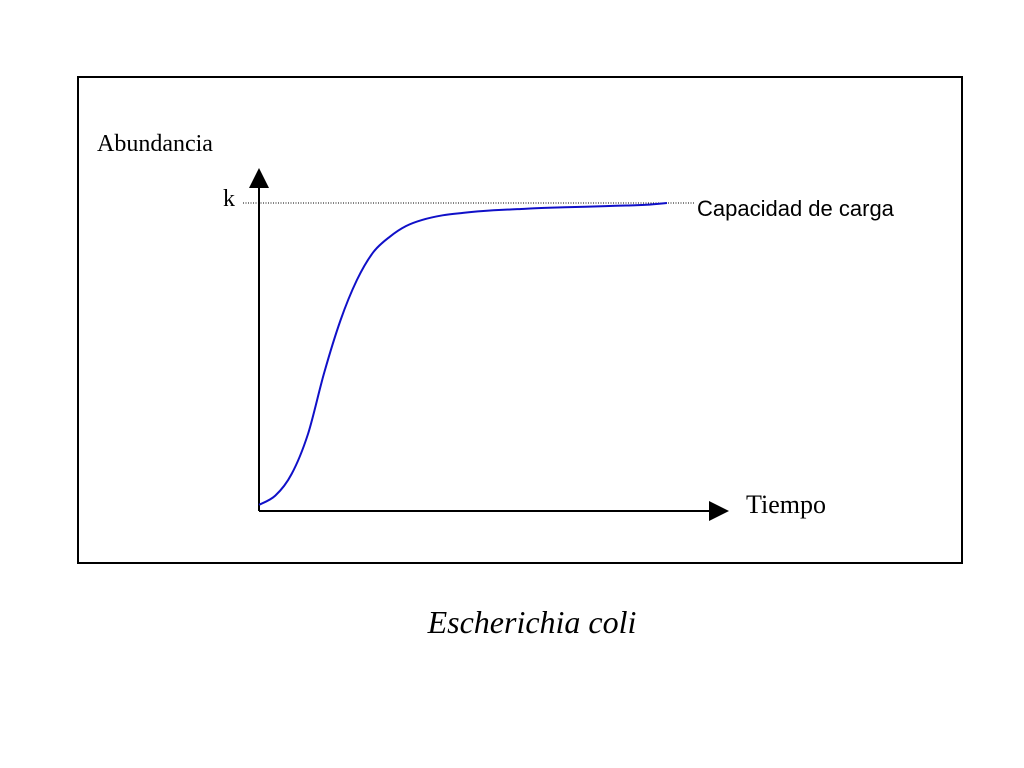  Describe the element at coordinates (259, 178) in the screenshot. I see `y-axis-arrowhead` at that location.